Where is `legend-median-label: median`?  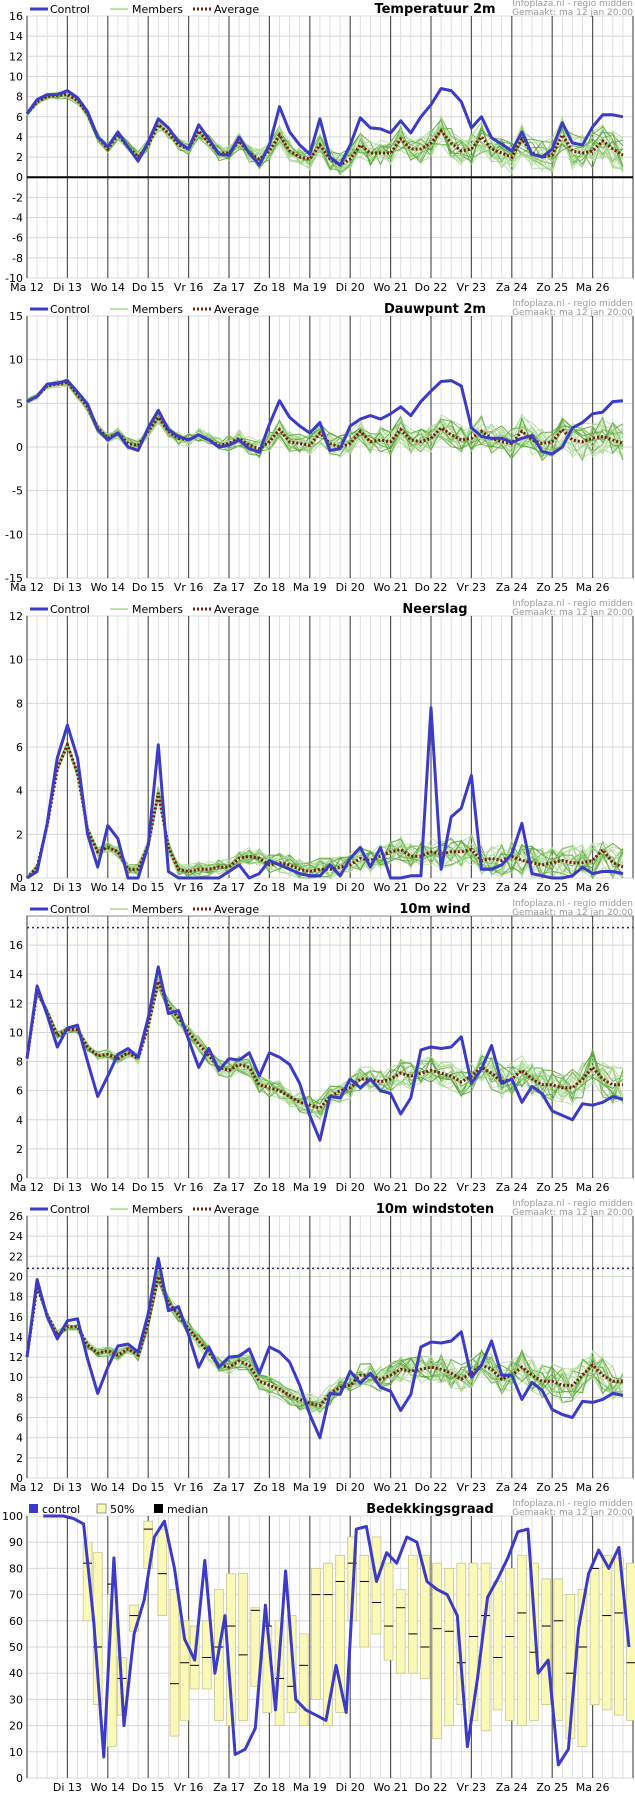 legend-median-label: median is located at coordinates (187, 1509).